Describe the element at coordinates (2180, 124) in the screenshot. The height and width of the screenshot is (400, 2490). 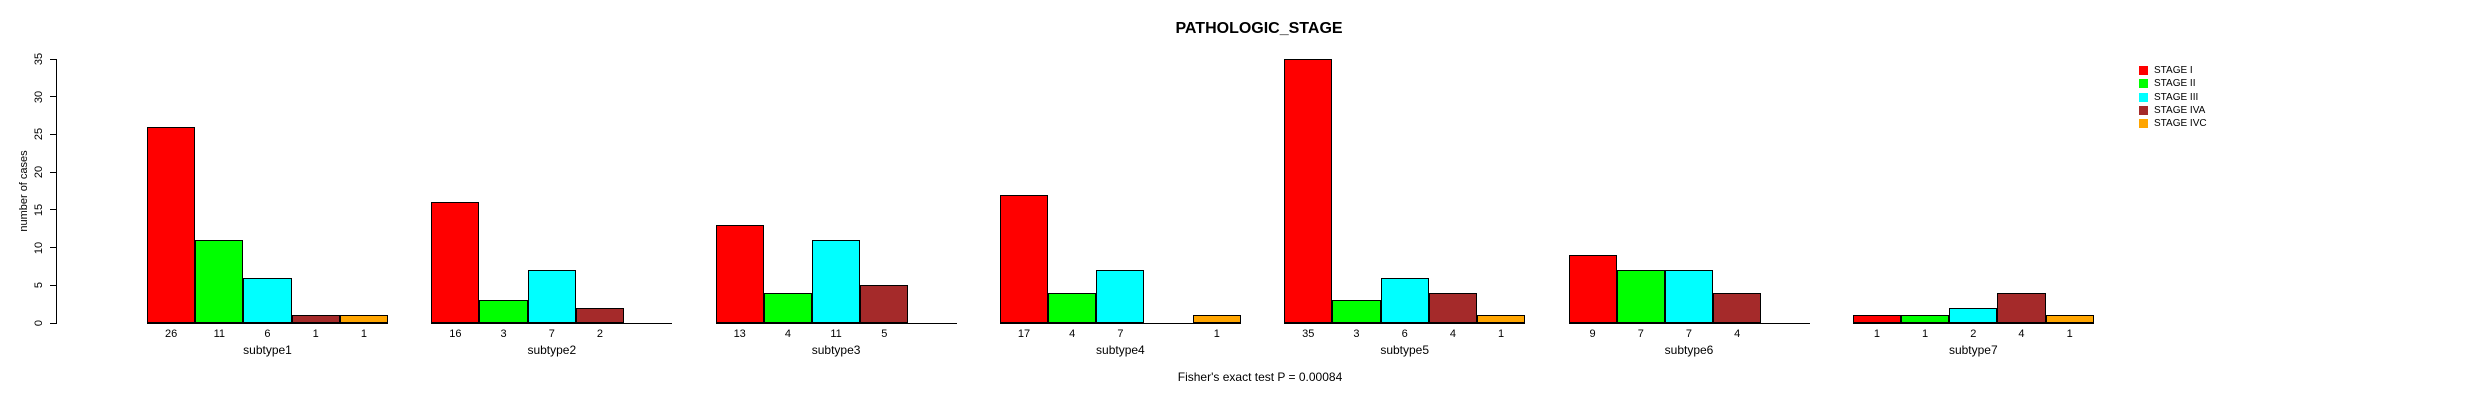
I see `legend-label: STAGE IVC` at that location.